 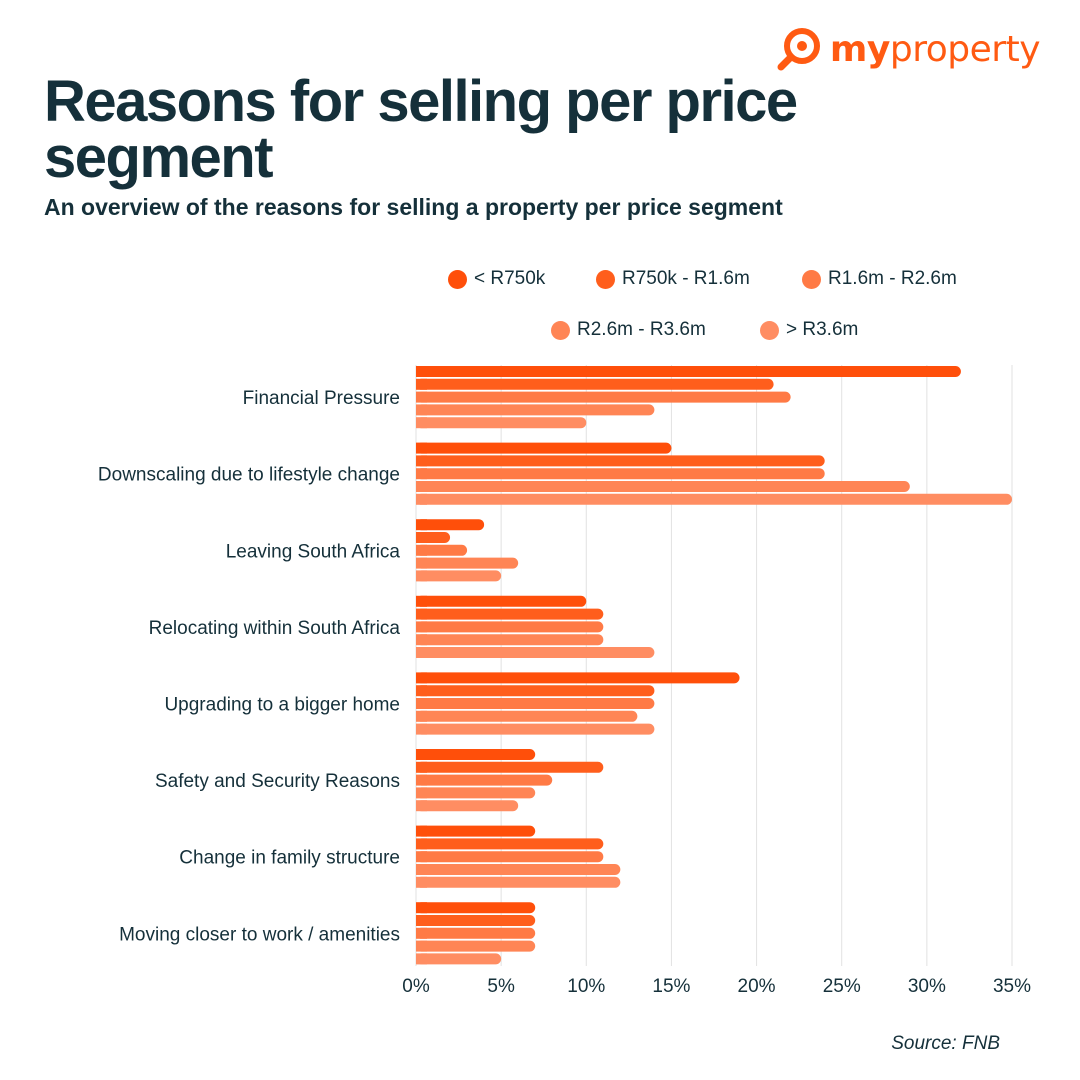 I want to click on legend-item: R2.6m - R3.6m, so click(x=628, y=330).